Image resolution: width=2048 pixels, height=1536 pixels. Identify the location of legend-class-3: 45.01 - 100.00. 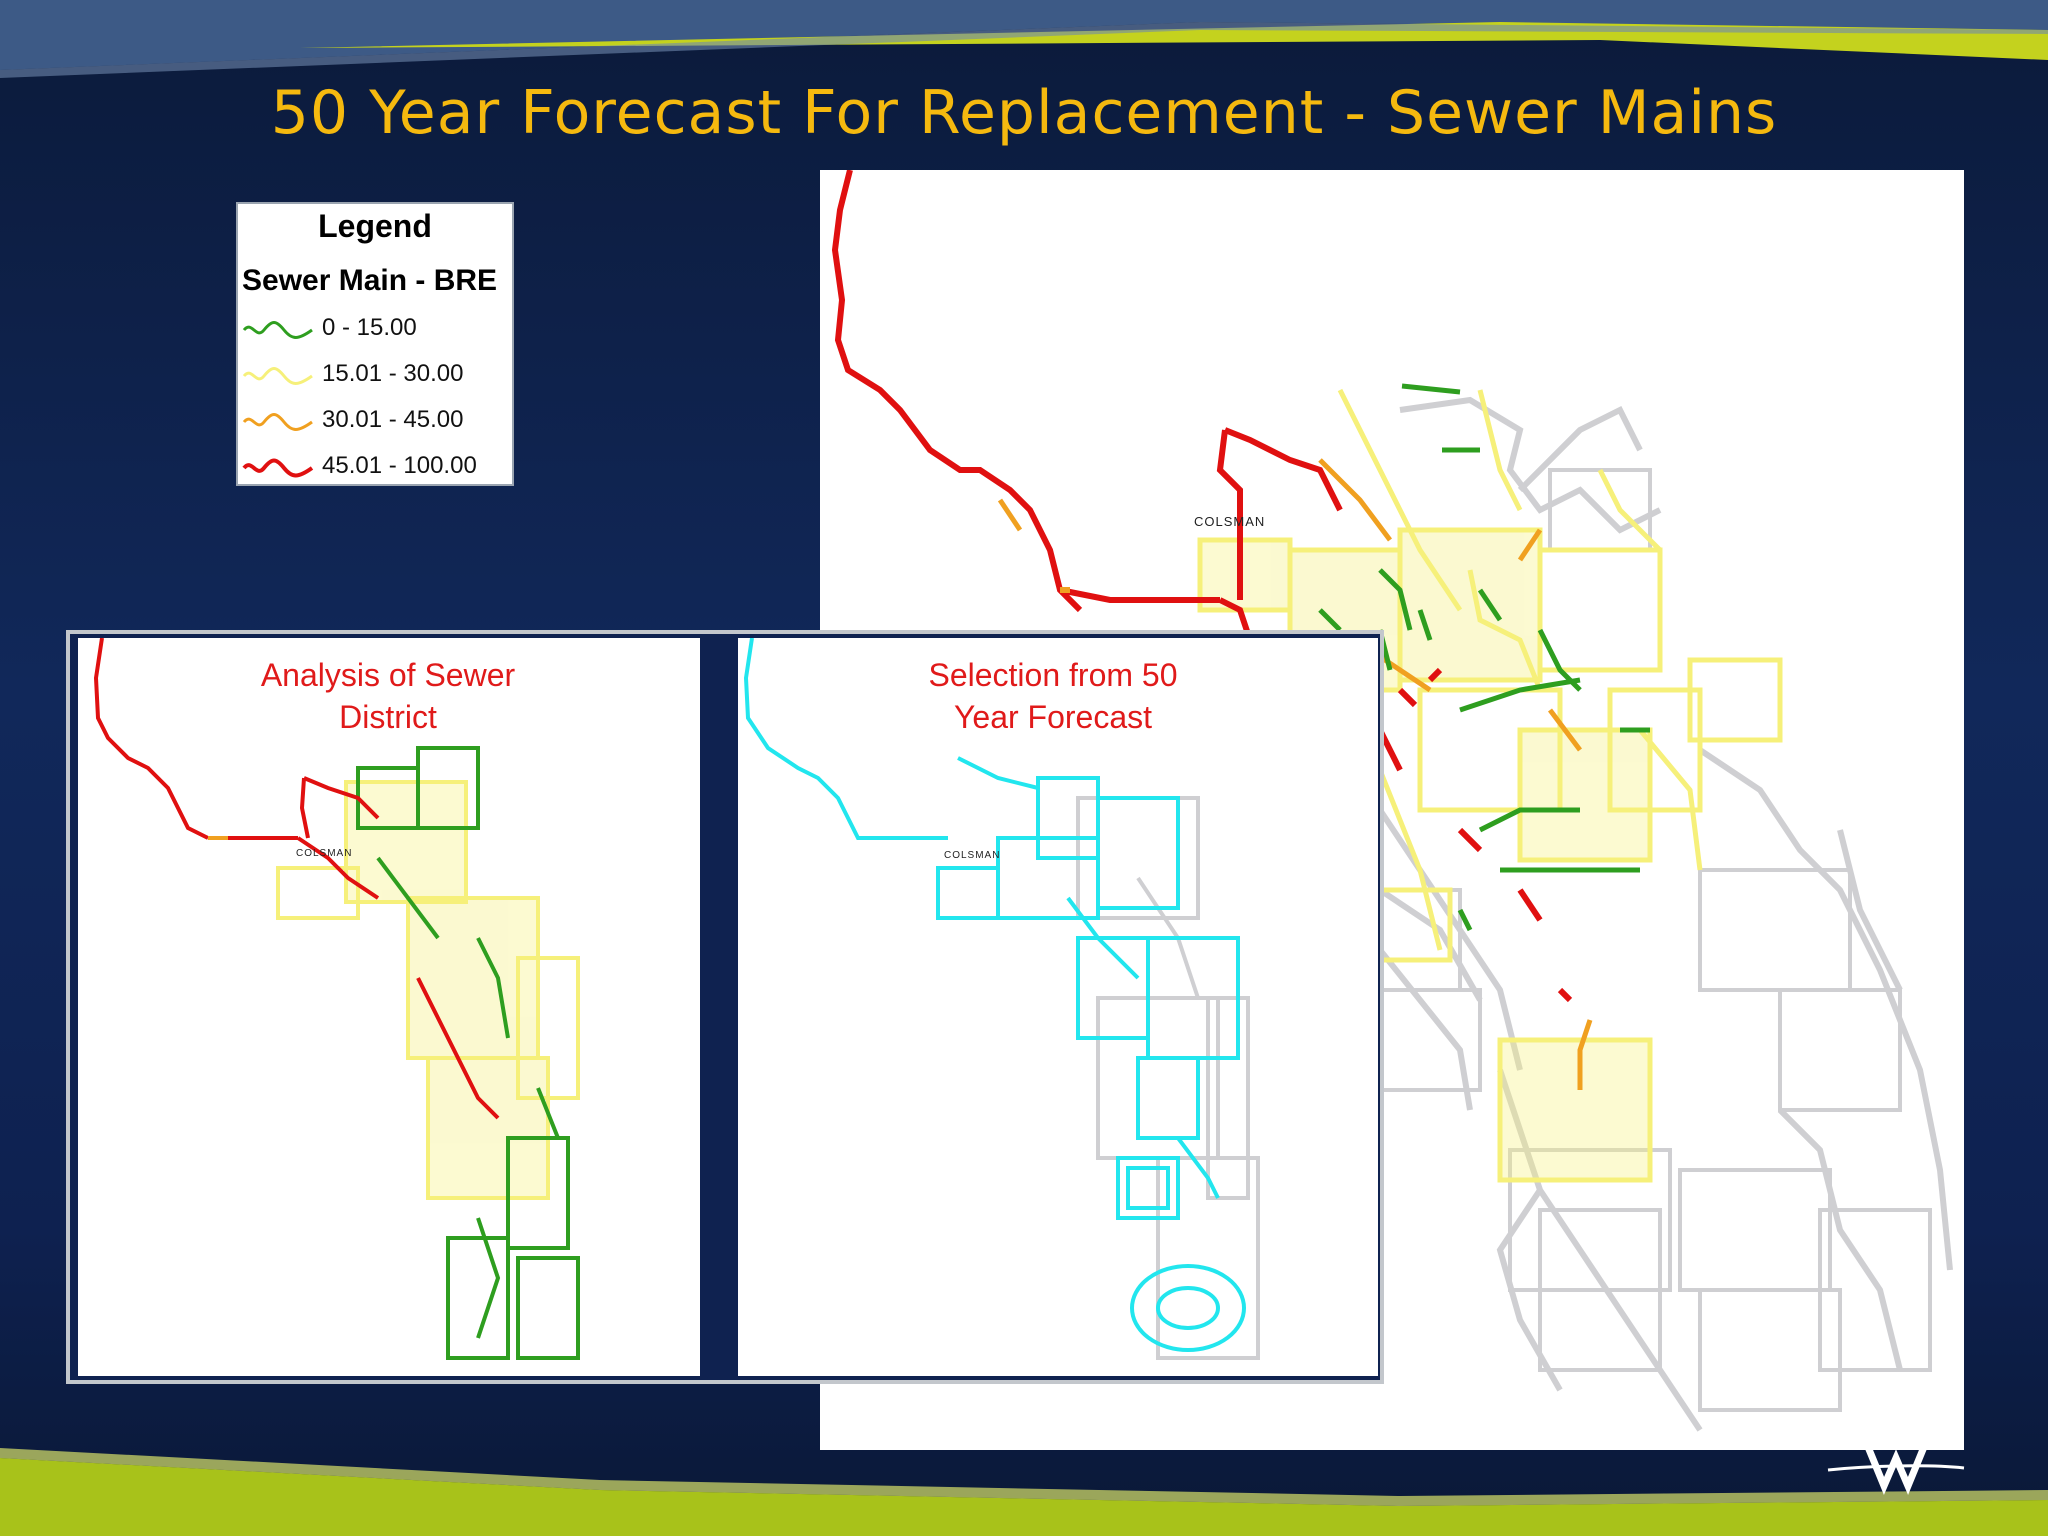
(375, 468).